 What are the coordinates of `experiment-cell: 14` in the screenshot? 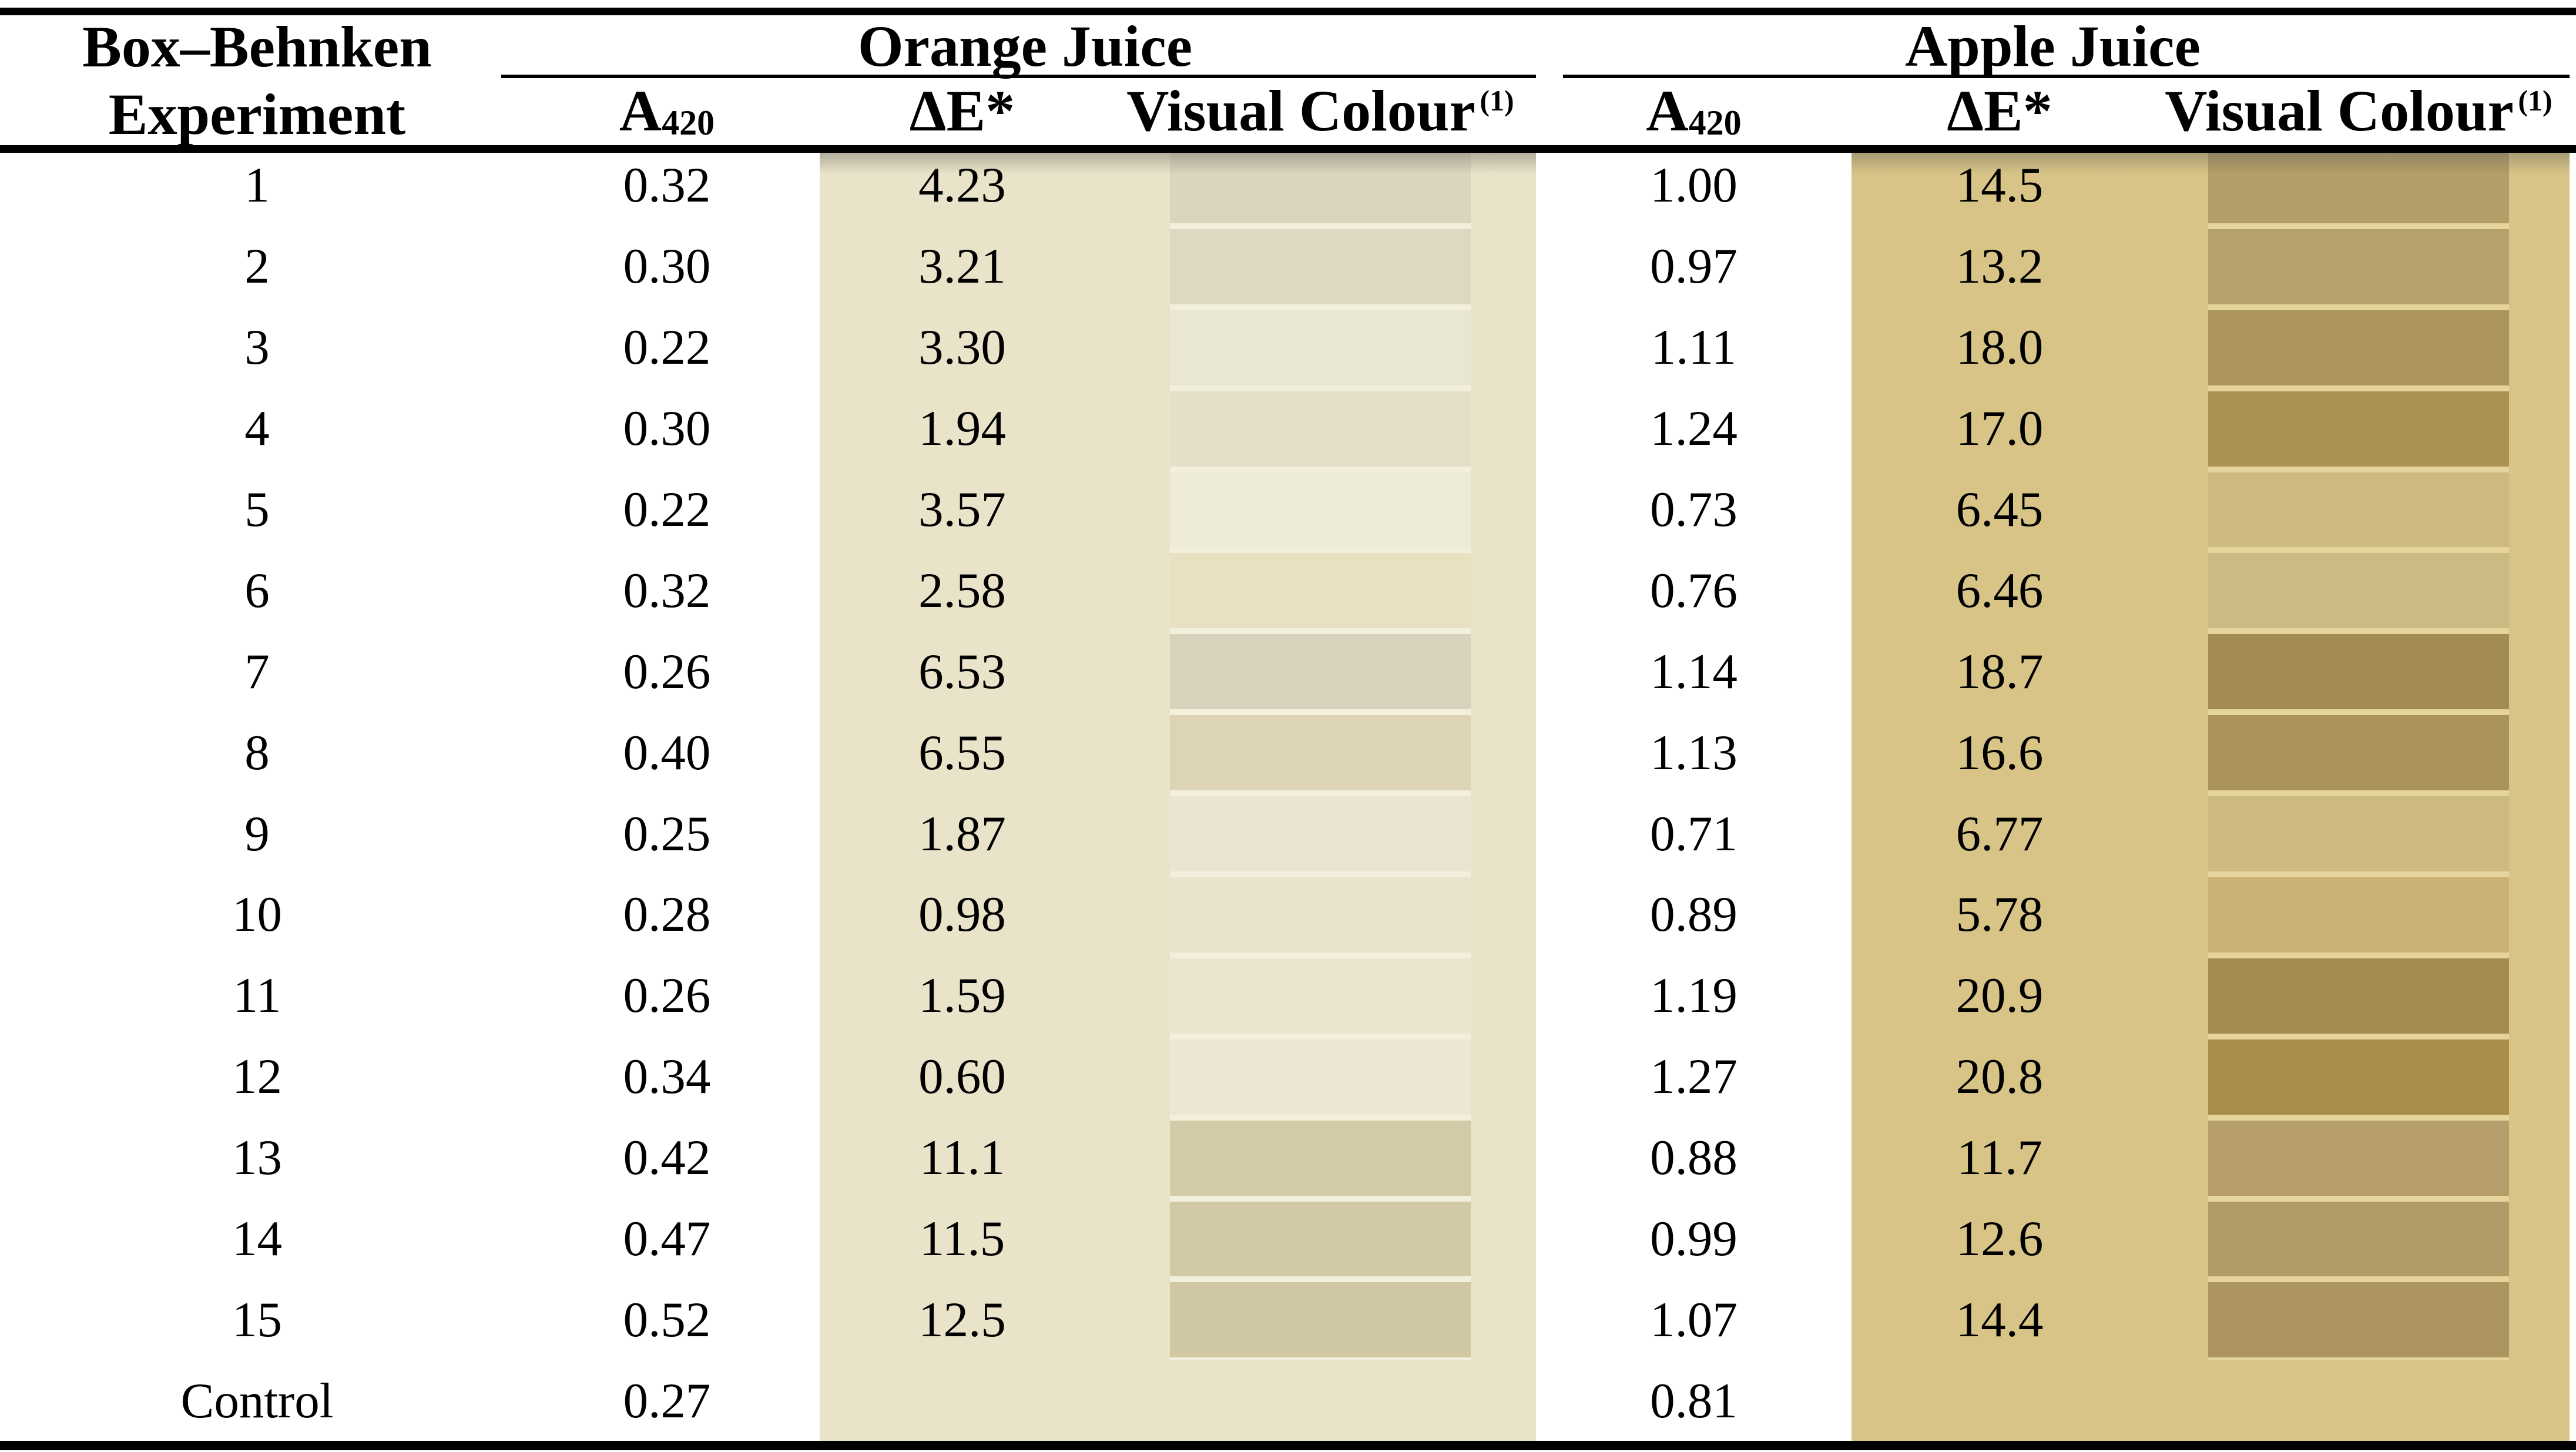 It's located at (257, 1239).